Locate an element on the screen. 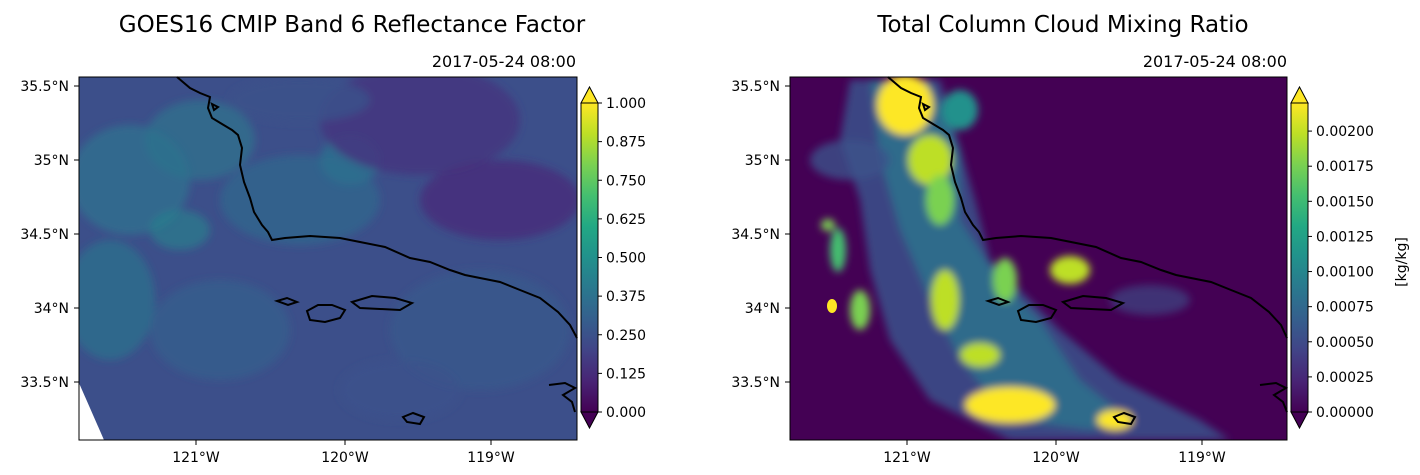  right-colorbar-extend-min is located at coordinates (1299, 420).